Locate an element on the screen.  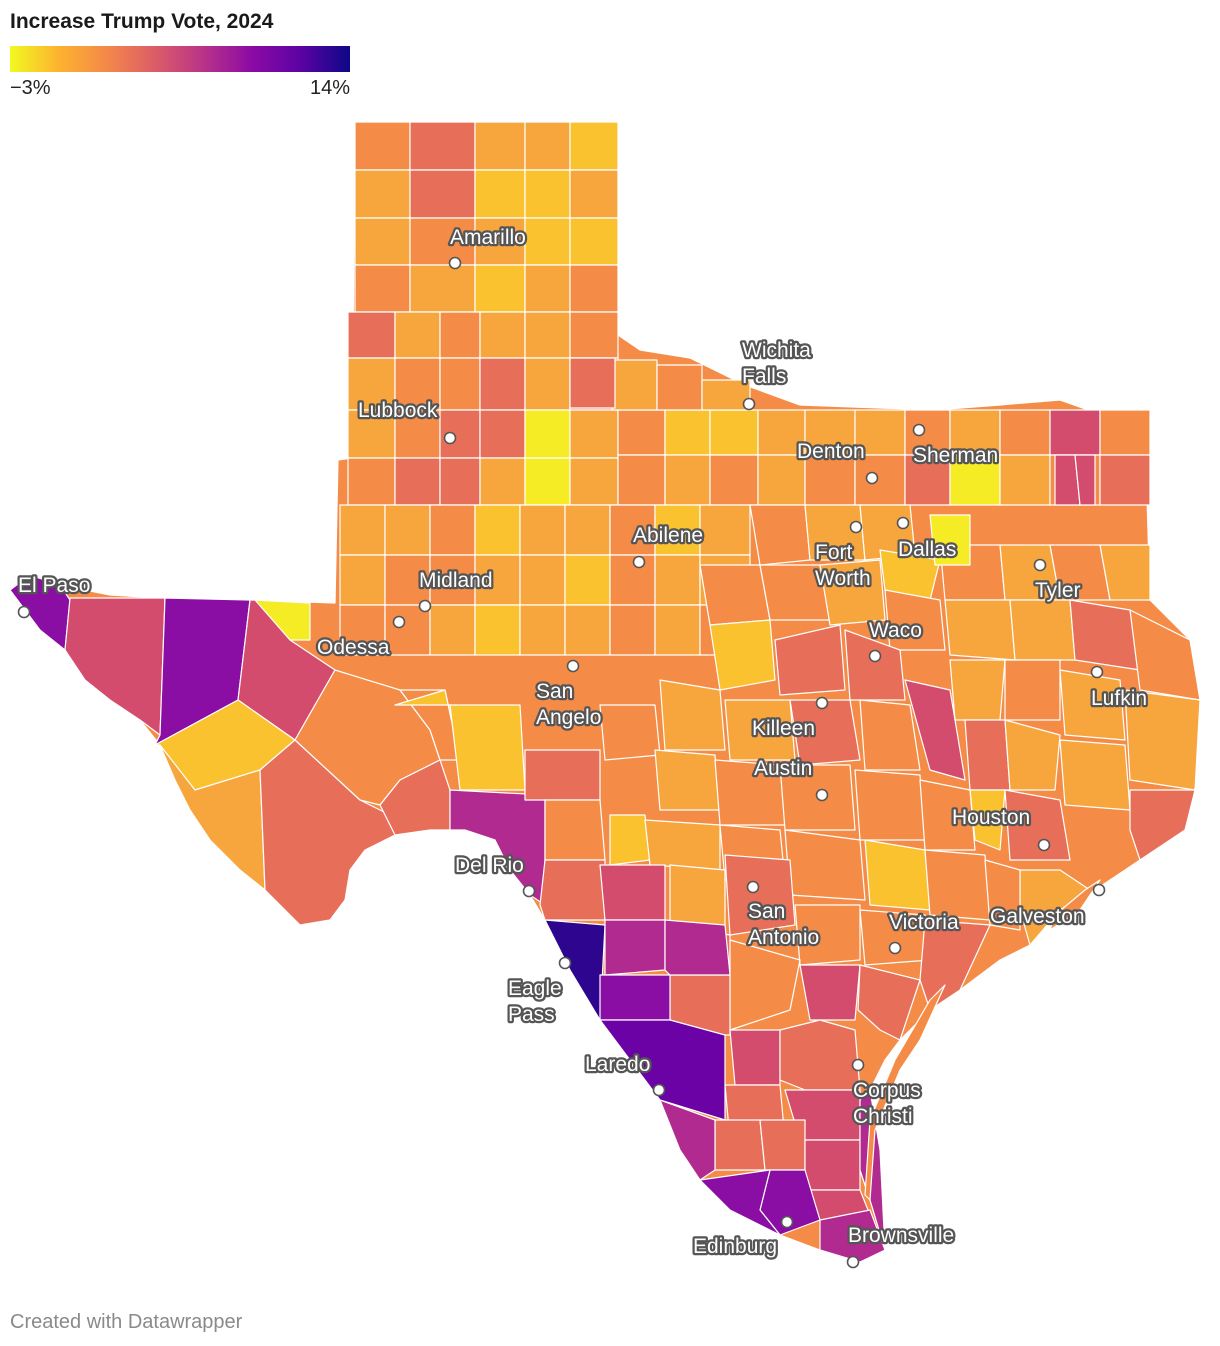
city-dot-laredo is located at coordinates (659, 1090).